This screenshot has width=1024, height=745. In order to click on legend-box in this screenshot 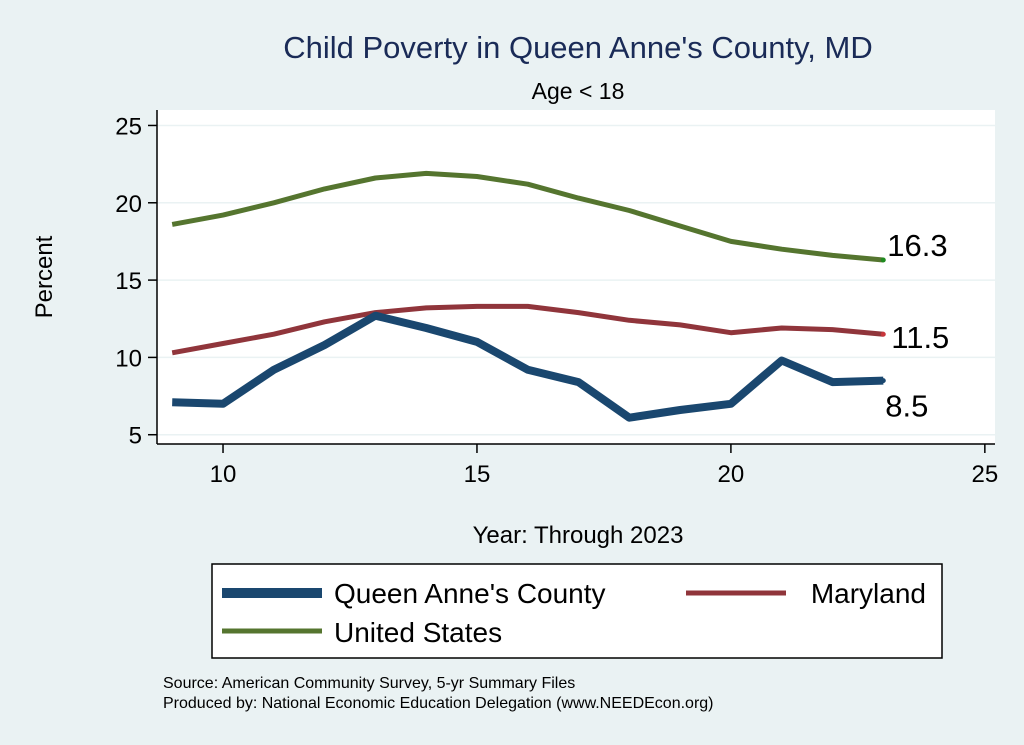, I will do `click(577, 611)`.